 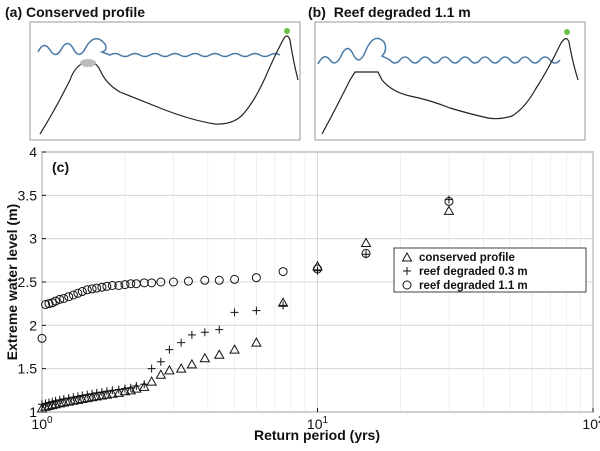 What do you see at coordinates (317, 12) in the screenshot?
I see `panel-b-label: (b)` at bounding box center [317, 12].